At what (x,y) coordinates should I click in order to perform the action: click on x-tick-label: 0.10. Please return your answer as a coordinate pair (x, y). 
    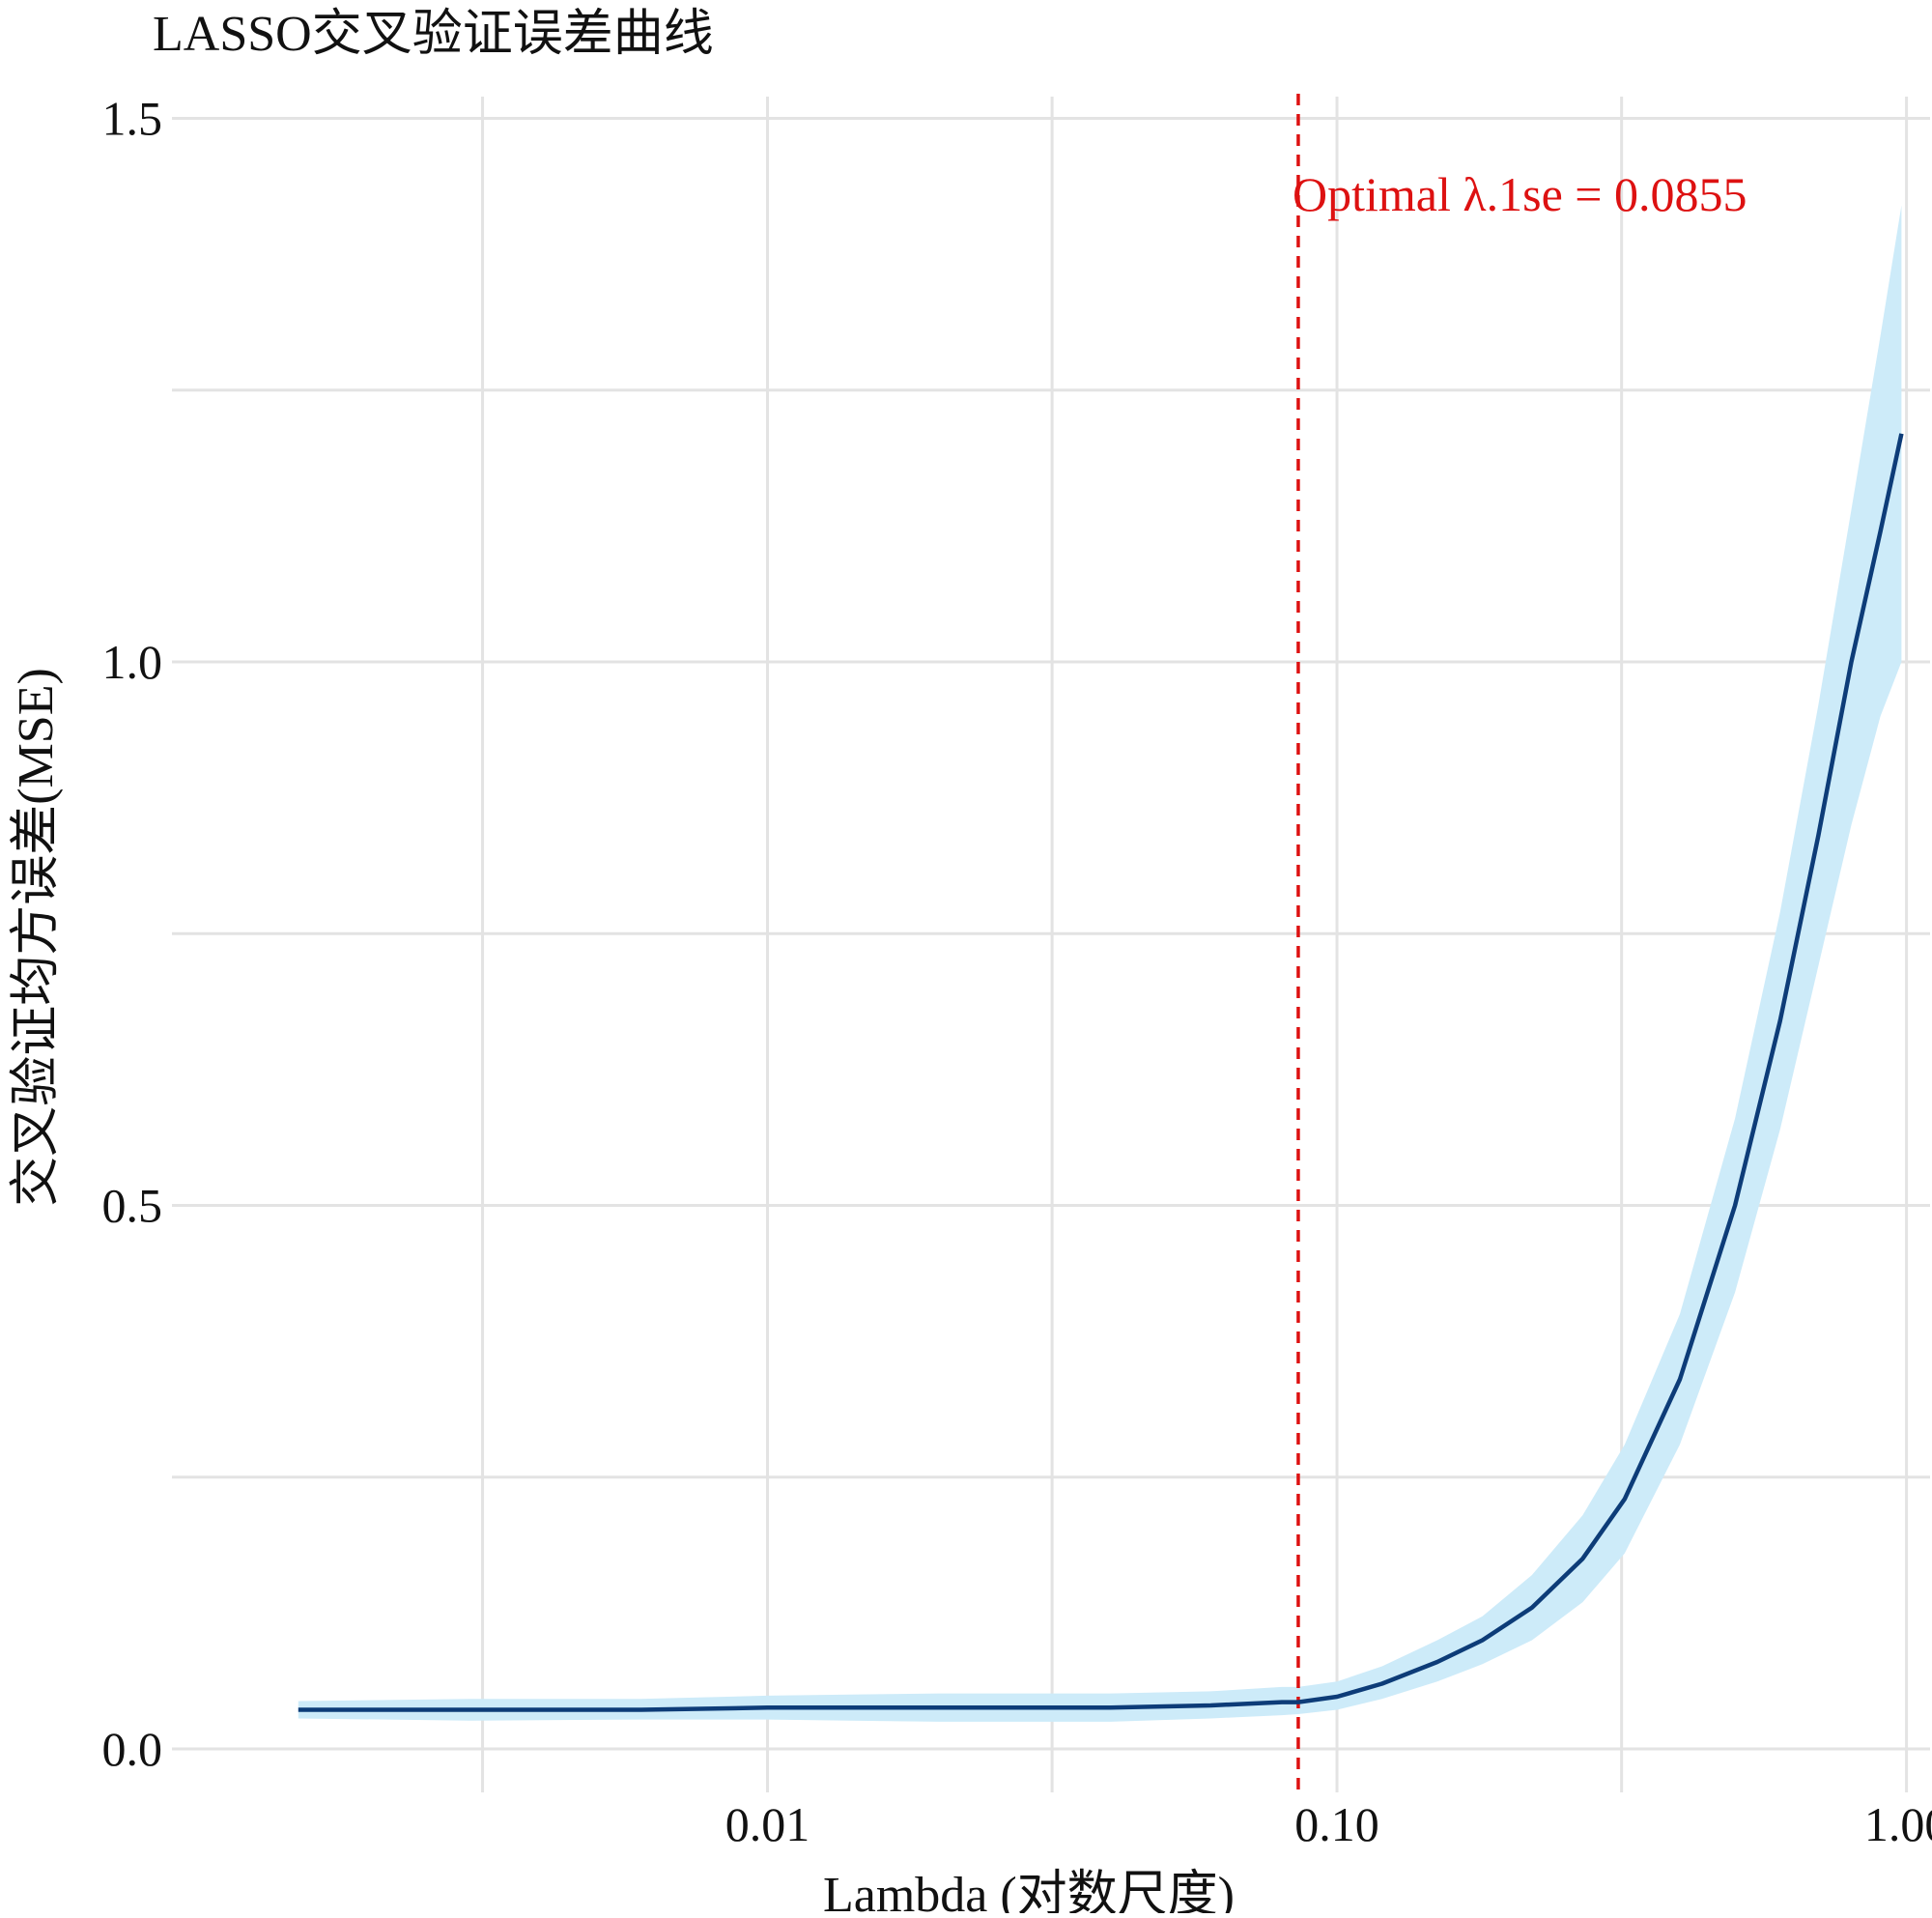
    Looking at the image, I should click on (1336, 1824).